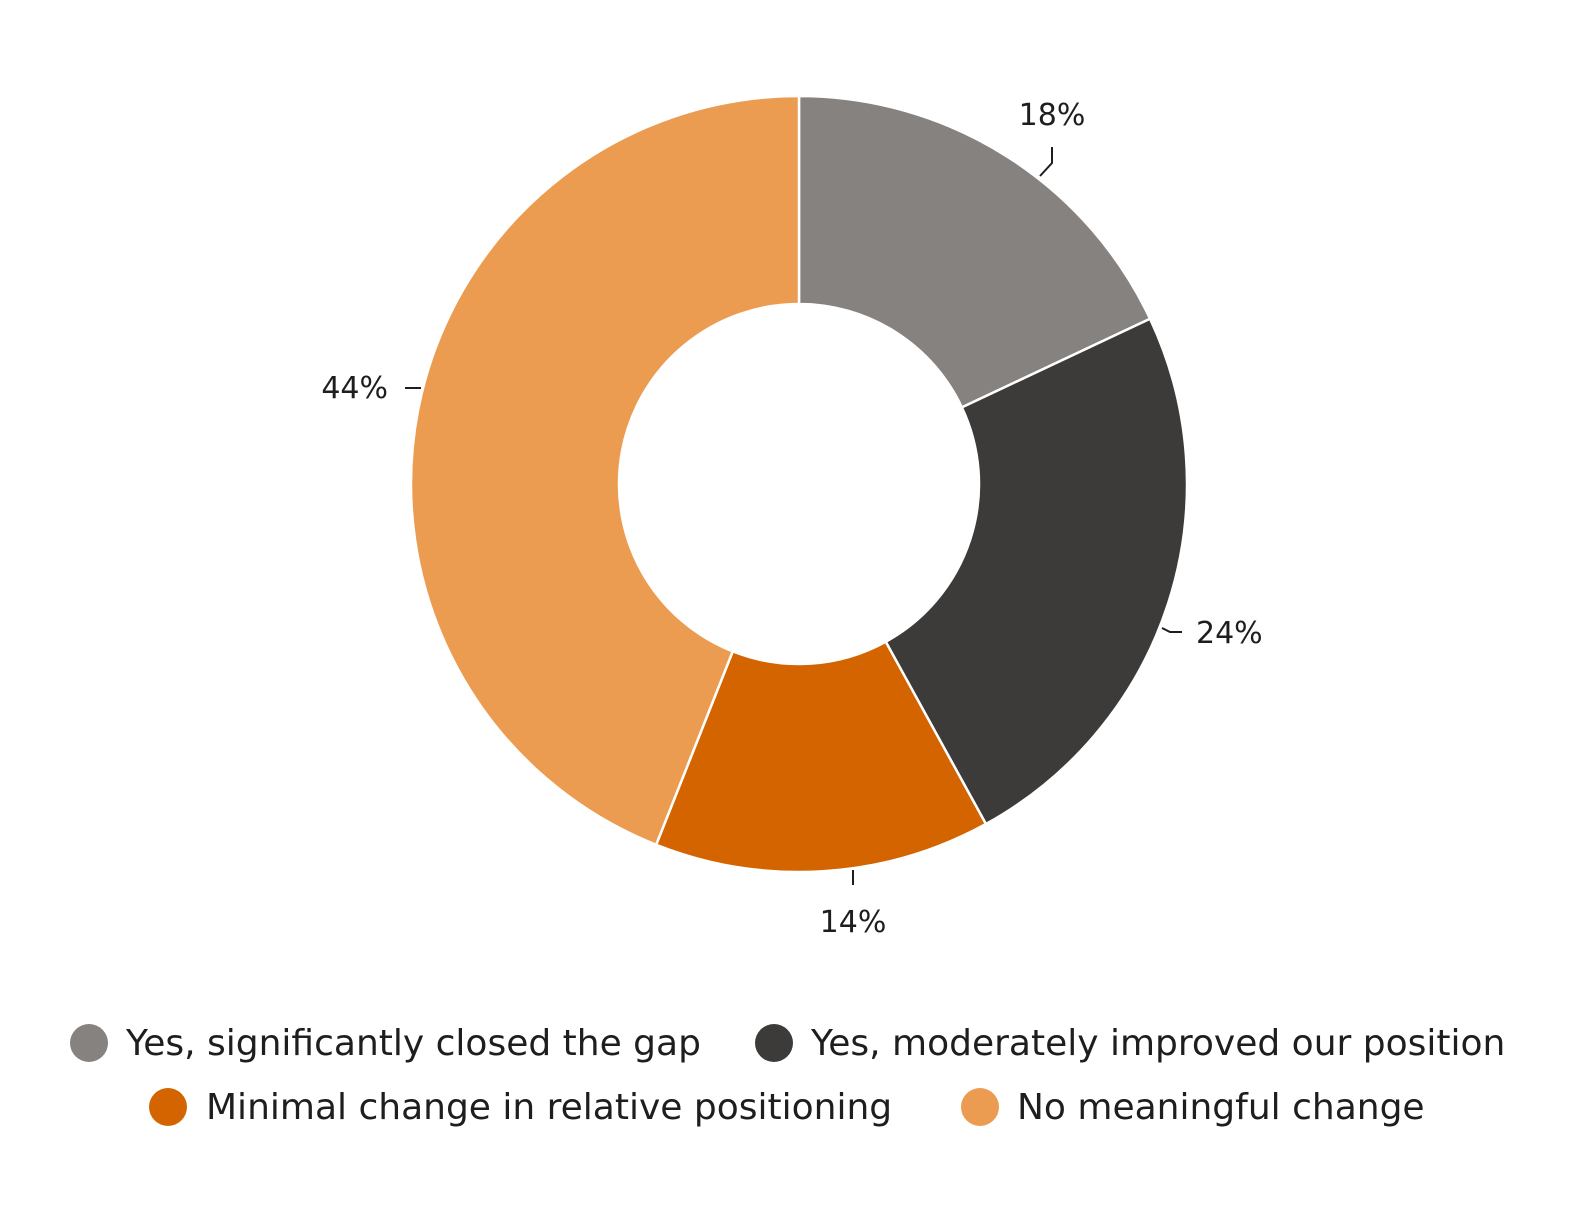 This screenshot has width=1572, height=1214. What do you see at coordinates (1036, 571) in the screenshot?
I see `slice-yes-moderately-improved-our-position` at bounding box center [1036, 571].